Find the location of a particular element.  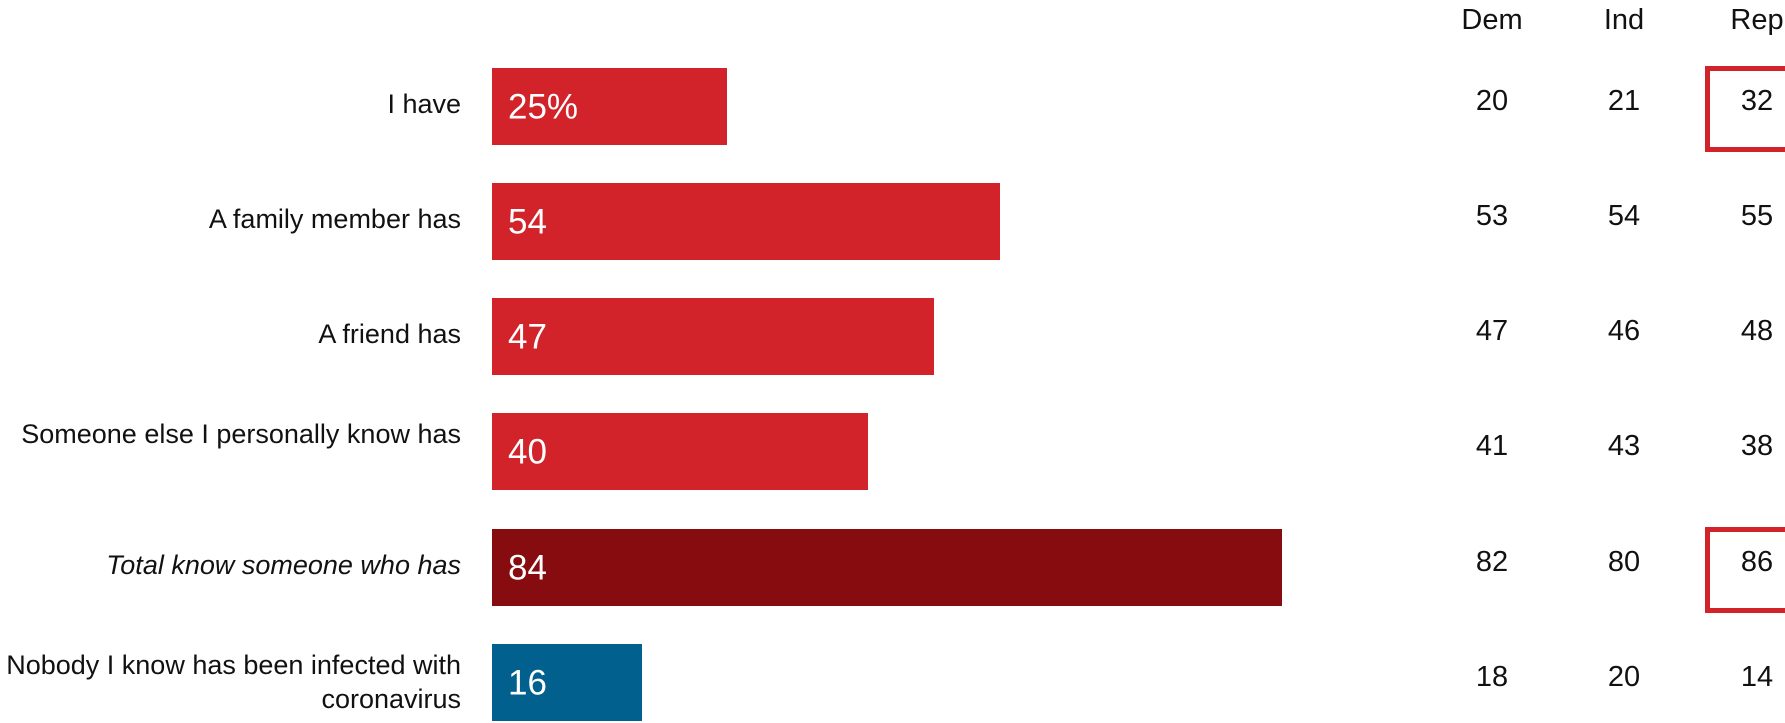

table-cell: 47 is located at coordinates (1492, 331).